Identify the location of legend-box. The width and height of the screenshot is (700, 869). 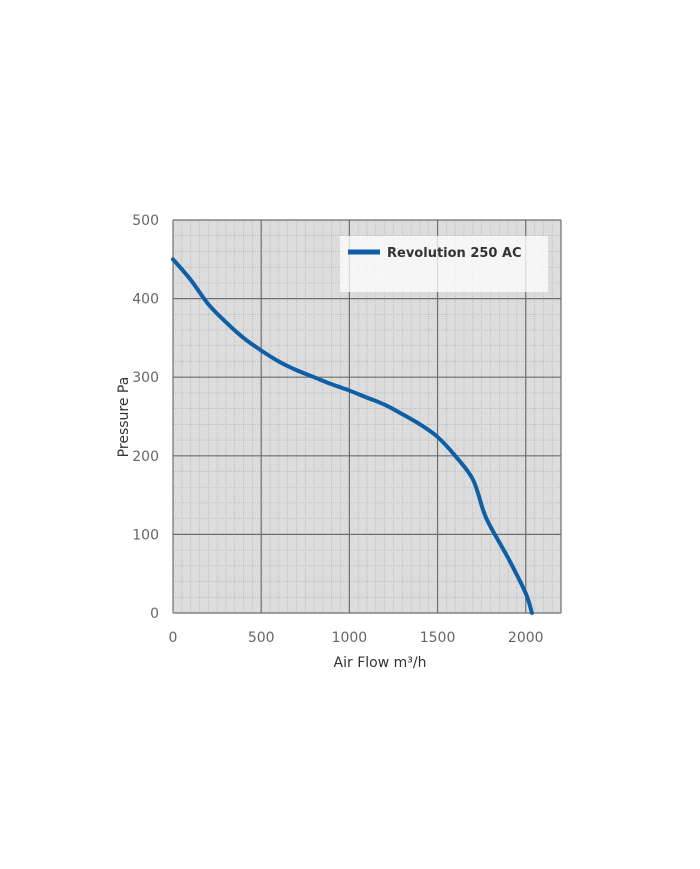
(444, 264).